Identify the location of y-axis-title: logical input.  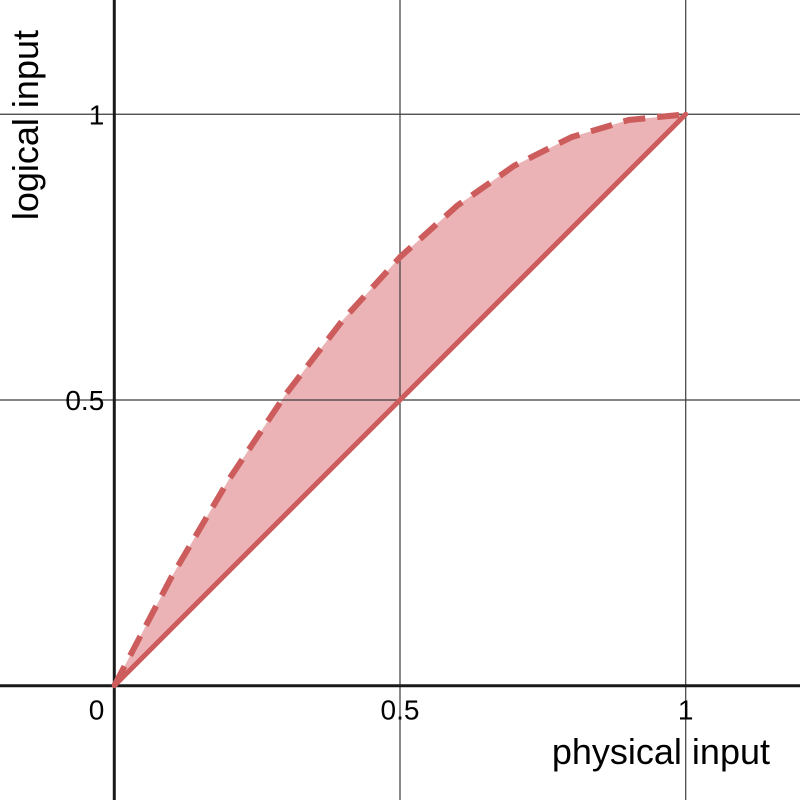
(25, 125).